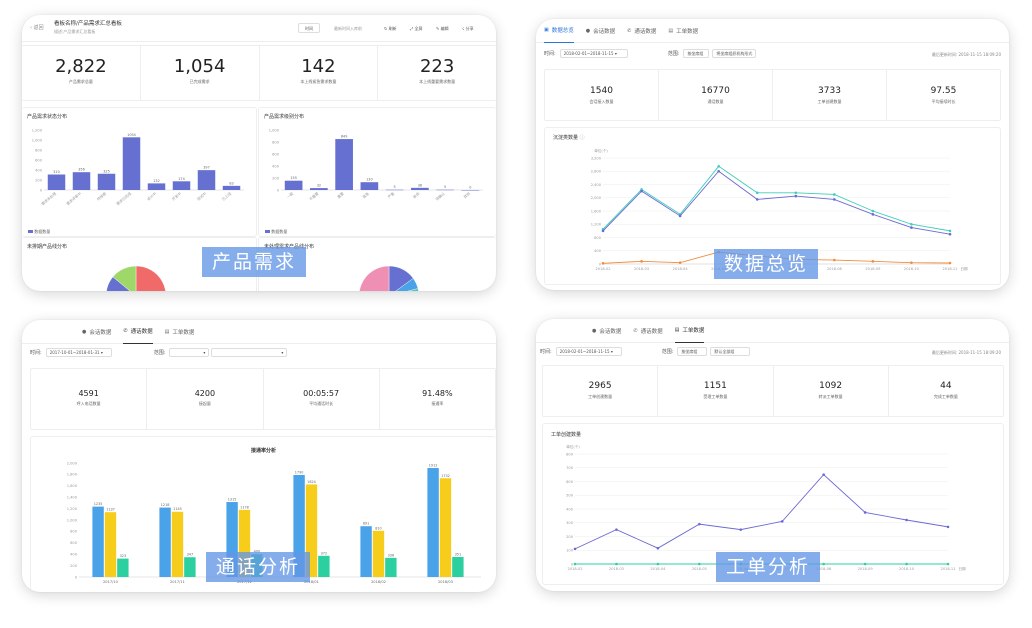  I want to click on y-tick-label: 400, so click(39, 170).